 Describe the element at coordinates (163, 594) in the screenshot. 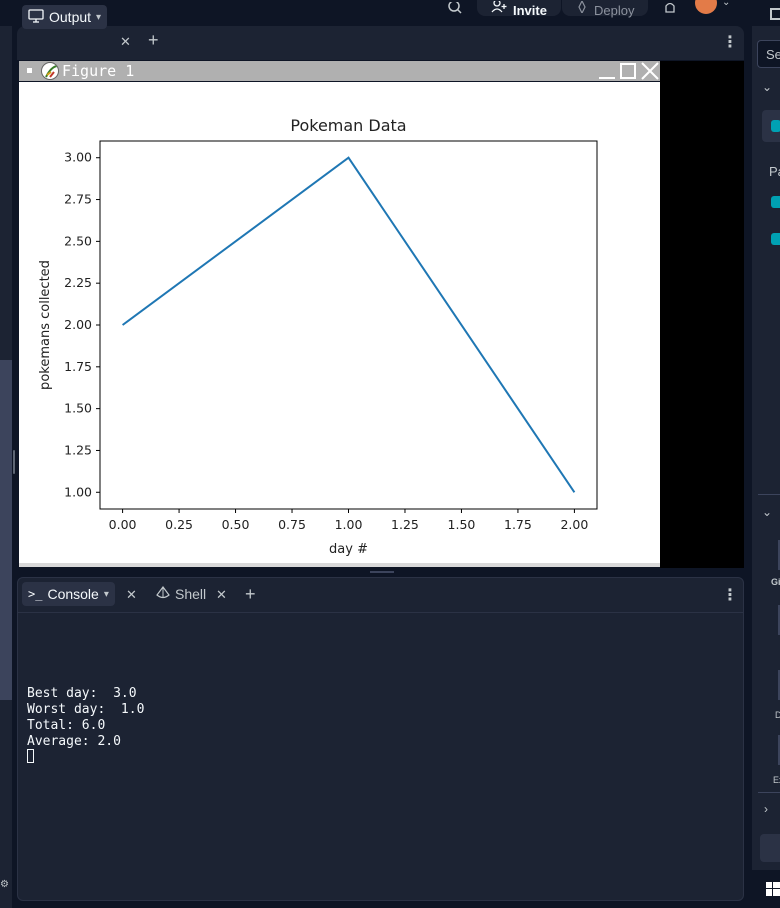

I see `shell-icon` at that location.